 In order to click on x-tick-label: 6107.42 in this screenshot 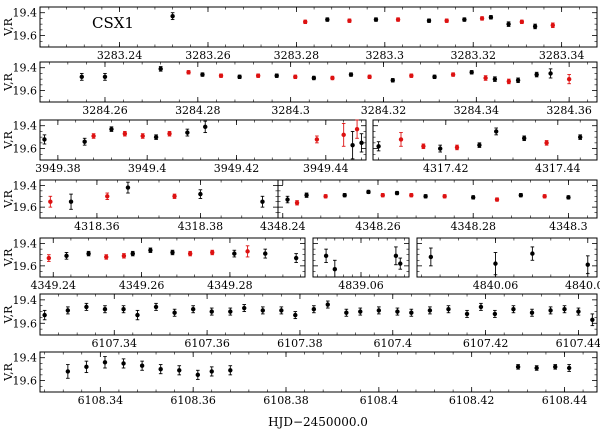, I will do `click(486, 343)`.